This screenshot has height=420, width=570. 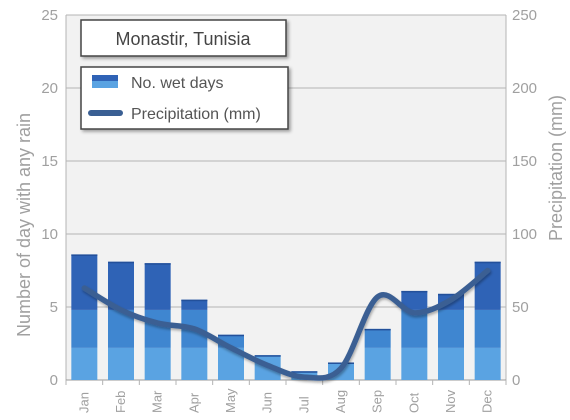 I want to click on bar-dec, so click(x=487, y=320).